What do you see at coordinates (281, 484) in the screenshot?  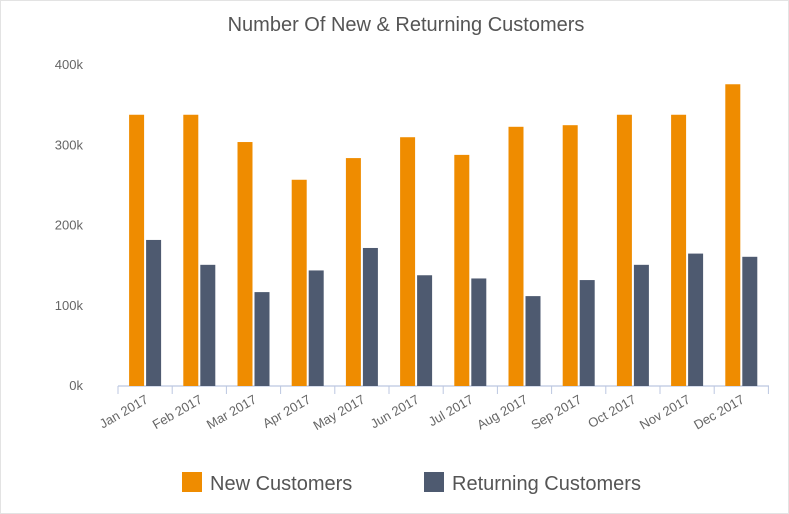 I see `legend-label: New Customers` at bounding box center [281, 484].